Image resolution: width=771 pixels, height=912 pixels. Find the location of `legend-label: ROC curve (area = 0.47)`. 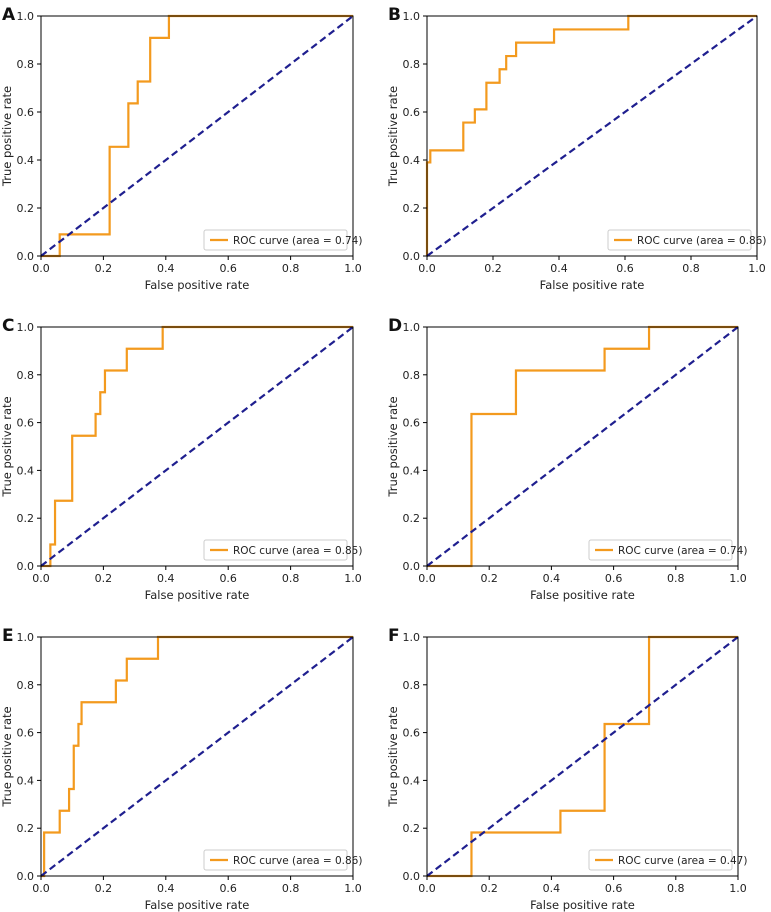

legend-label: ROC curve (area = 0.47) is located at coordinates (682, 861).